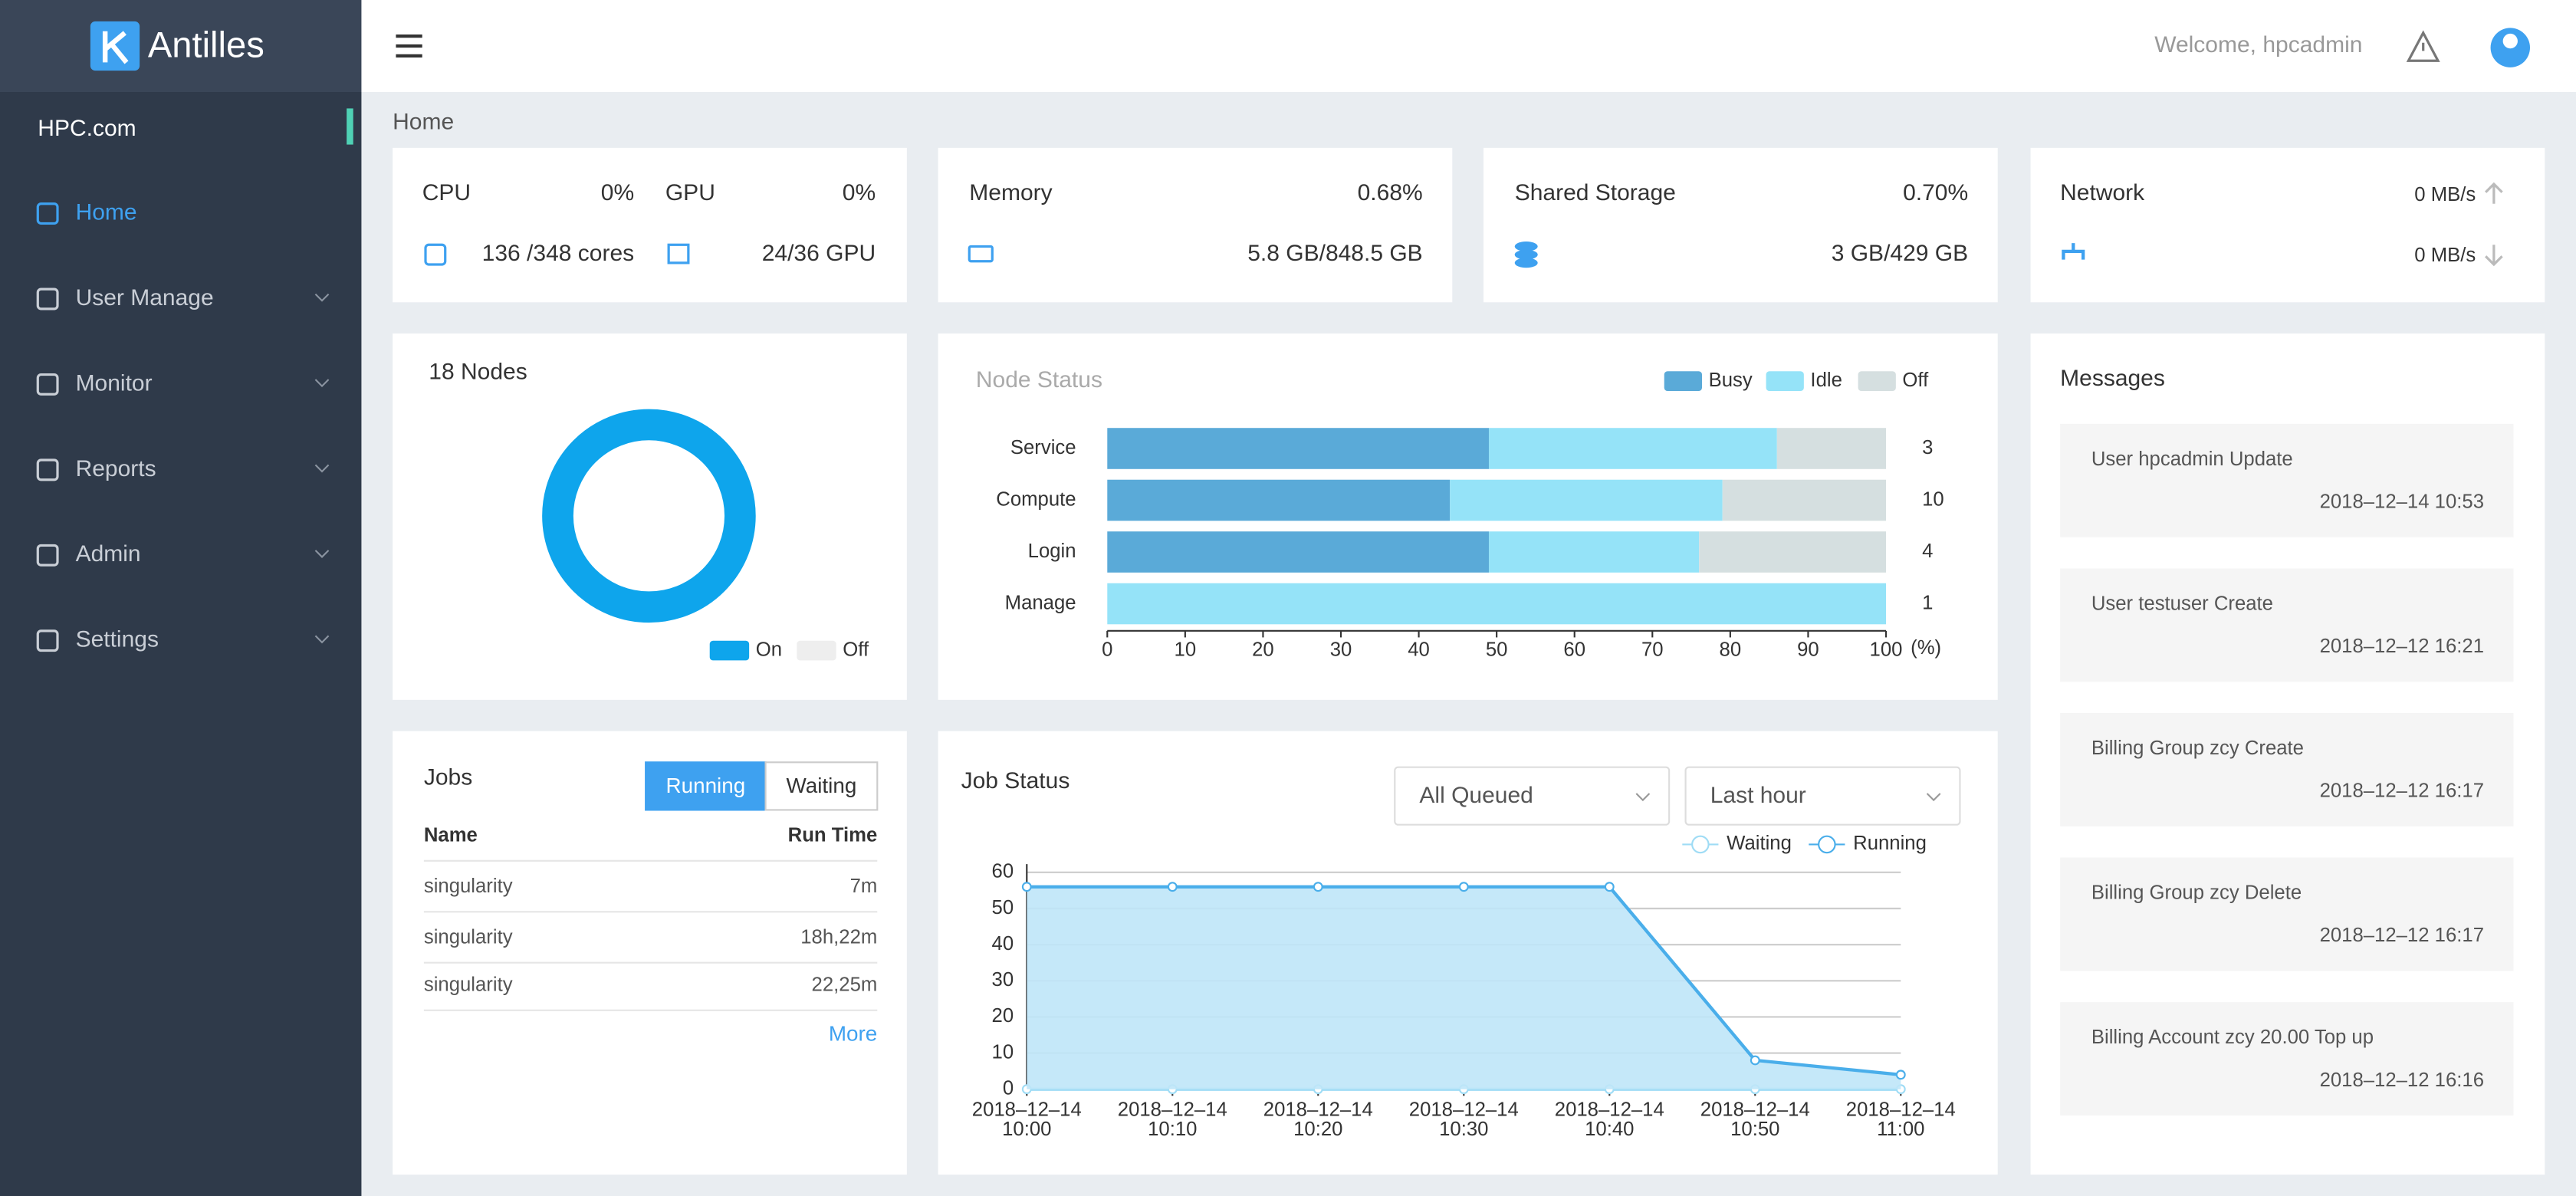 The image size is (2576, 1196). What do you see at coordinates (1052, 551) in the screenshot?
I see `y-tick-label: Login` at bounding box center [1052, 551].